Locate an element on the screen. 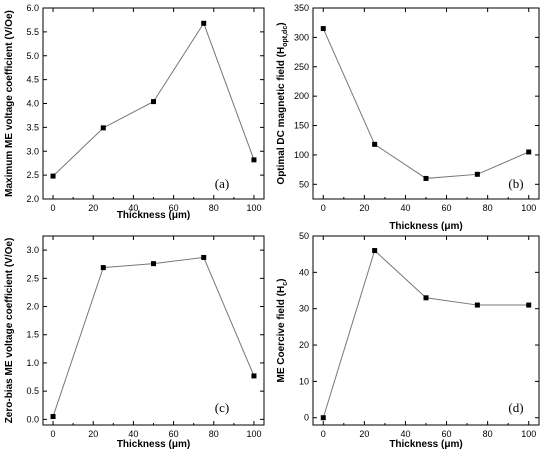 Image resolution: width=550 pixels, height=457 pixels. y-tick-label: 3.5 is located at coordinates (32, 127).